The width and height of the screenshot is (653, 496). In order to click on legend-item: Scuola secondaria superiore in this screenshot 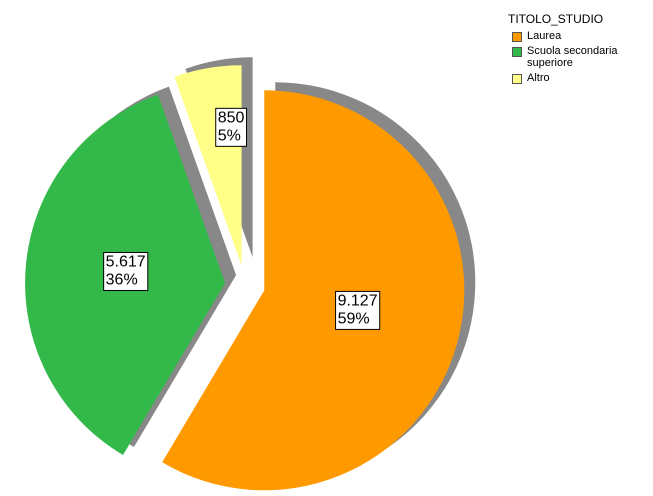, I will do `click(578, 57)`.